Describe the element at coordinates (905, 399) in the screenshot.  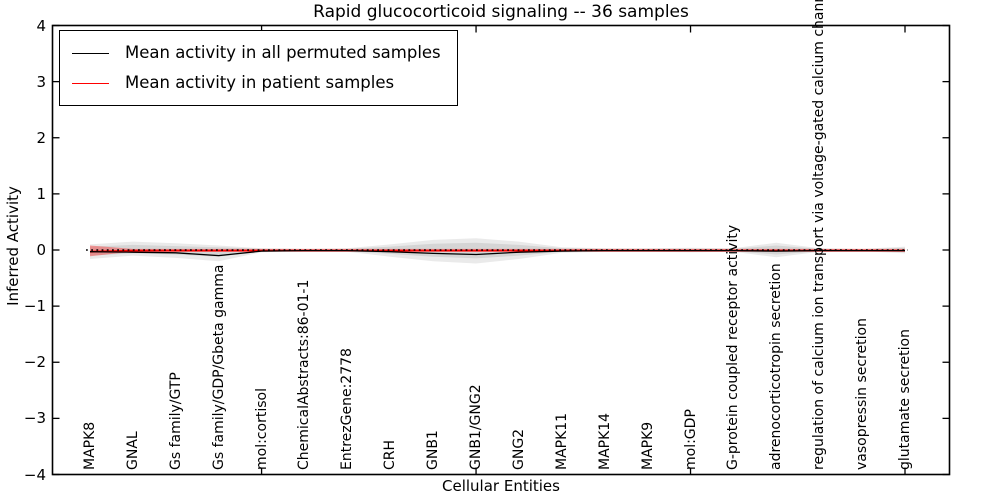
I see `x-tick-label: glutamate secretion` at that location.